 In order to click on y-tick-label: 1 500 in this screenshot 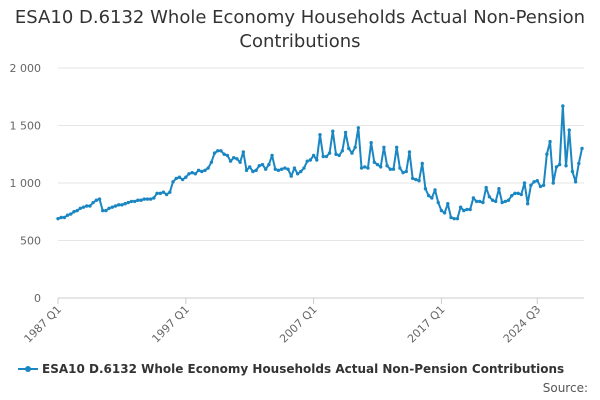, I will do `click(26, 126)`.